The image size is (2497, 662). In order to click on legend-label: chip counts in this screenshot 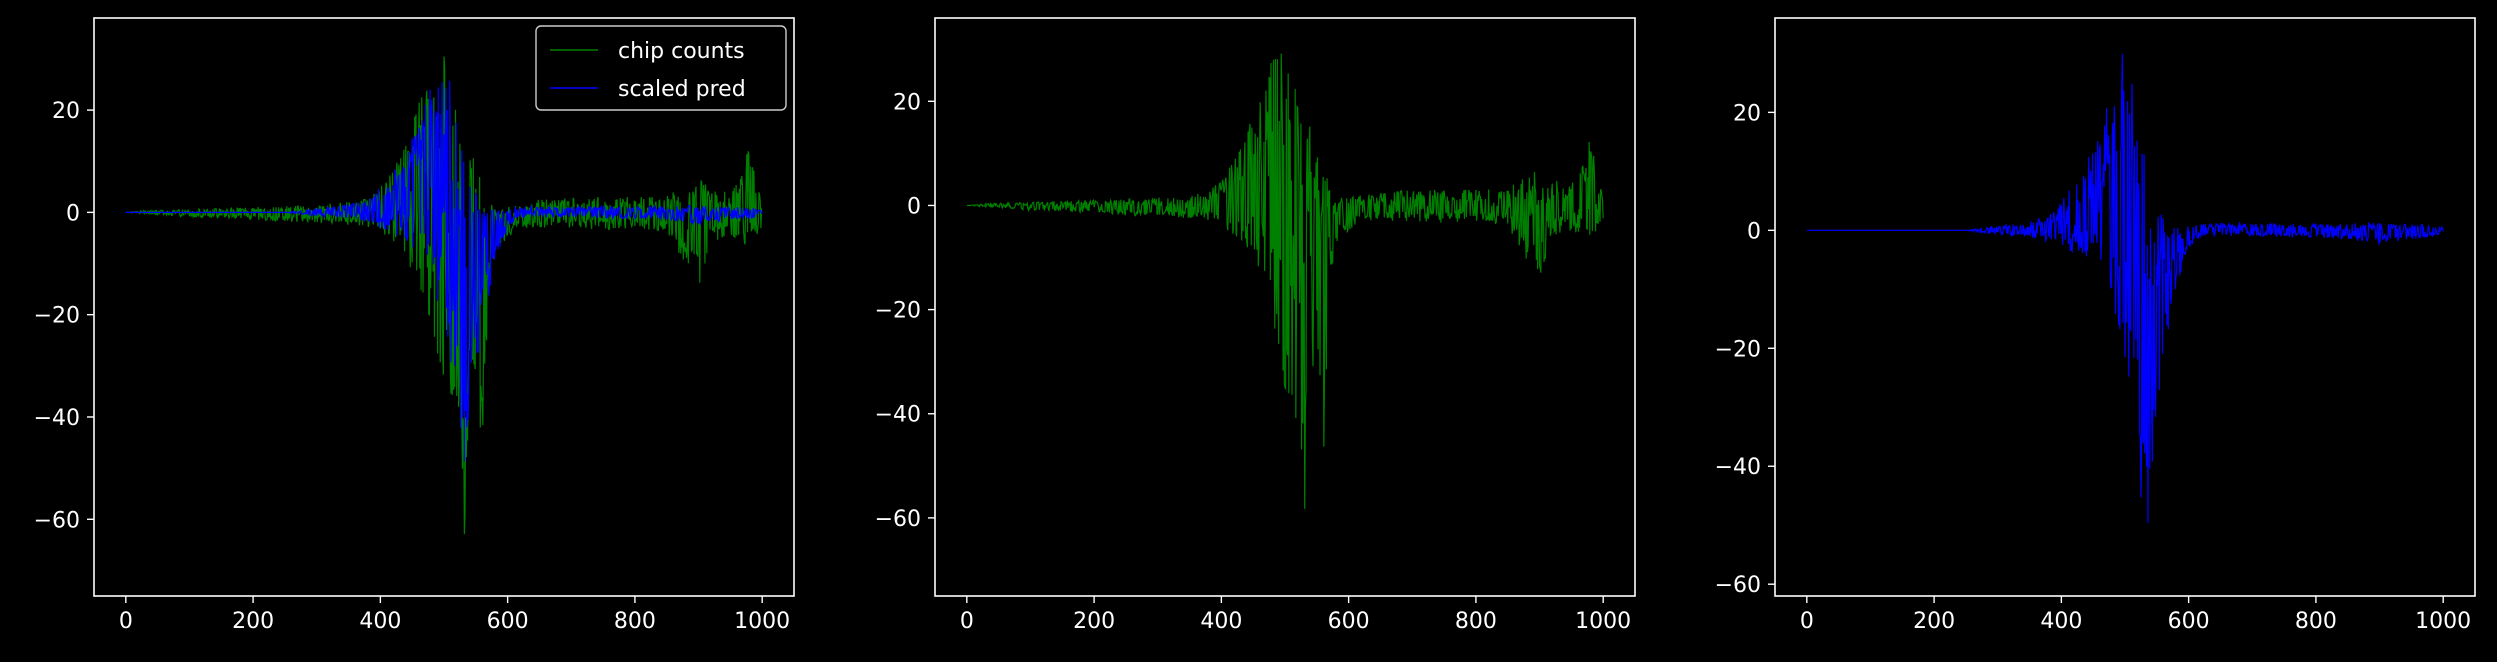, I will do `click(681, 51)`.